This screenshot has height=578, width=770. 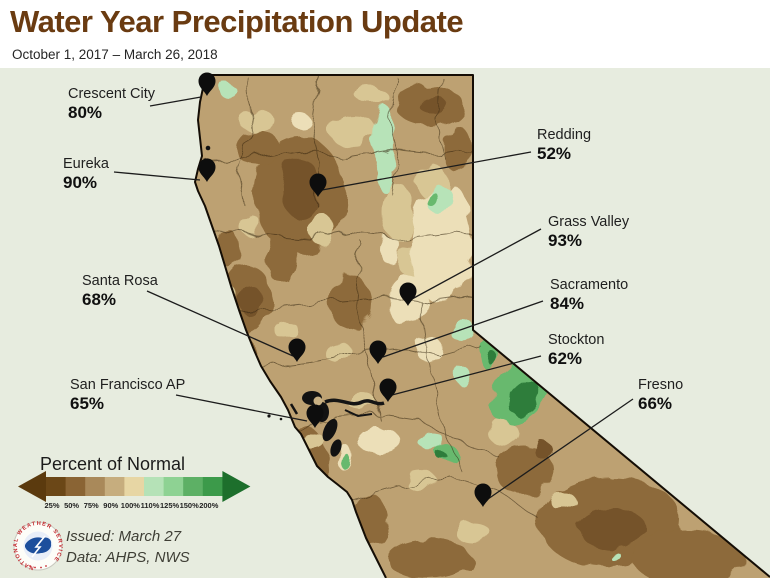 I want to click on station-percent-value: 68%, so click(x=99, y=300).